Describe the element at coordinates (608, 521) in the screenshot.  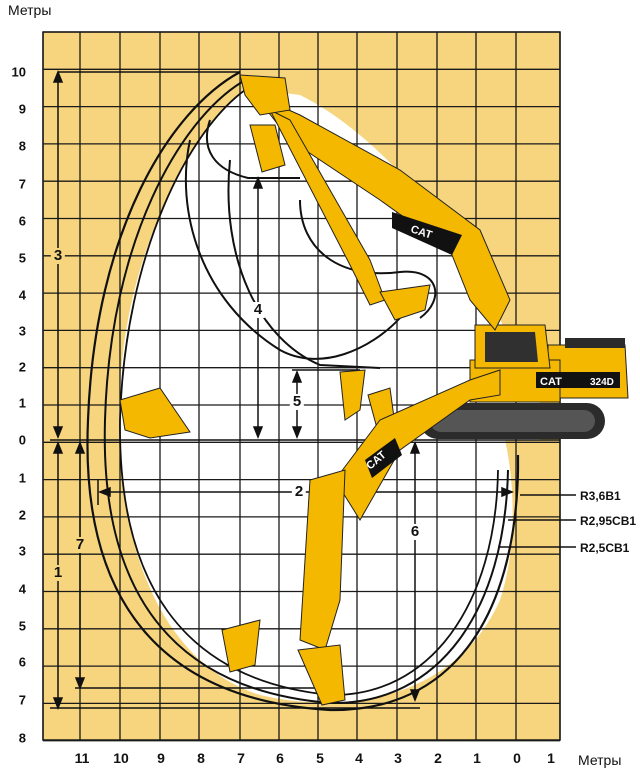
I see `reach-label-r2: R2,95CB1` at that location.